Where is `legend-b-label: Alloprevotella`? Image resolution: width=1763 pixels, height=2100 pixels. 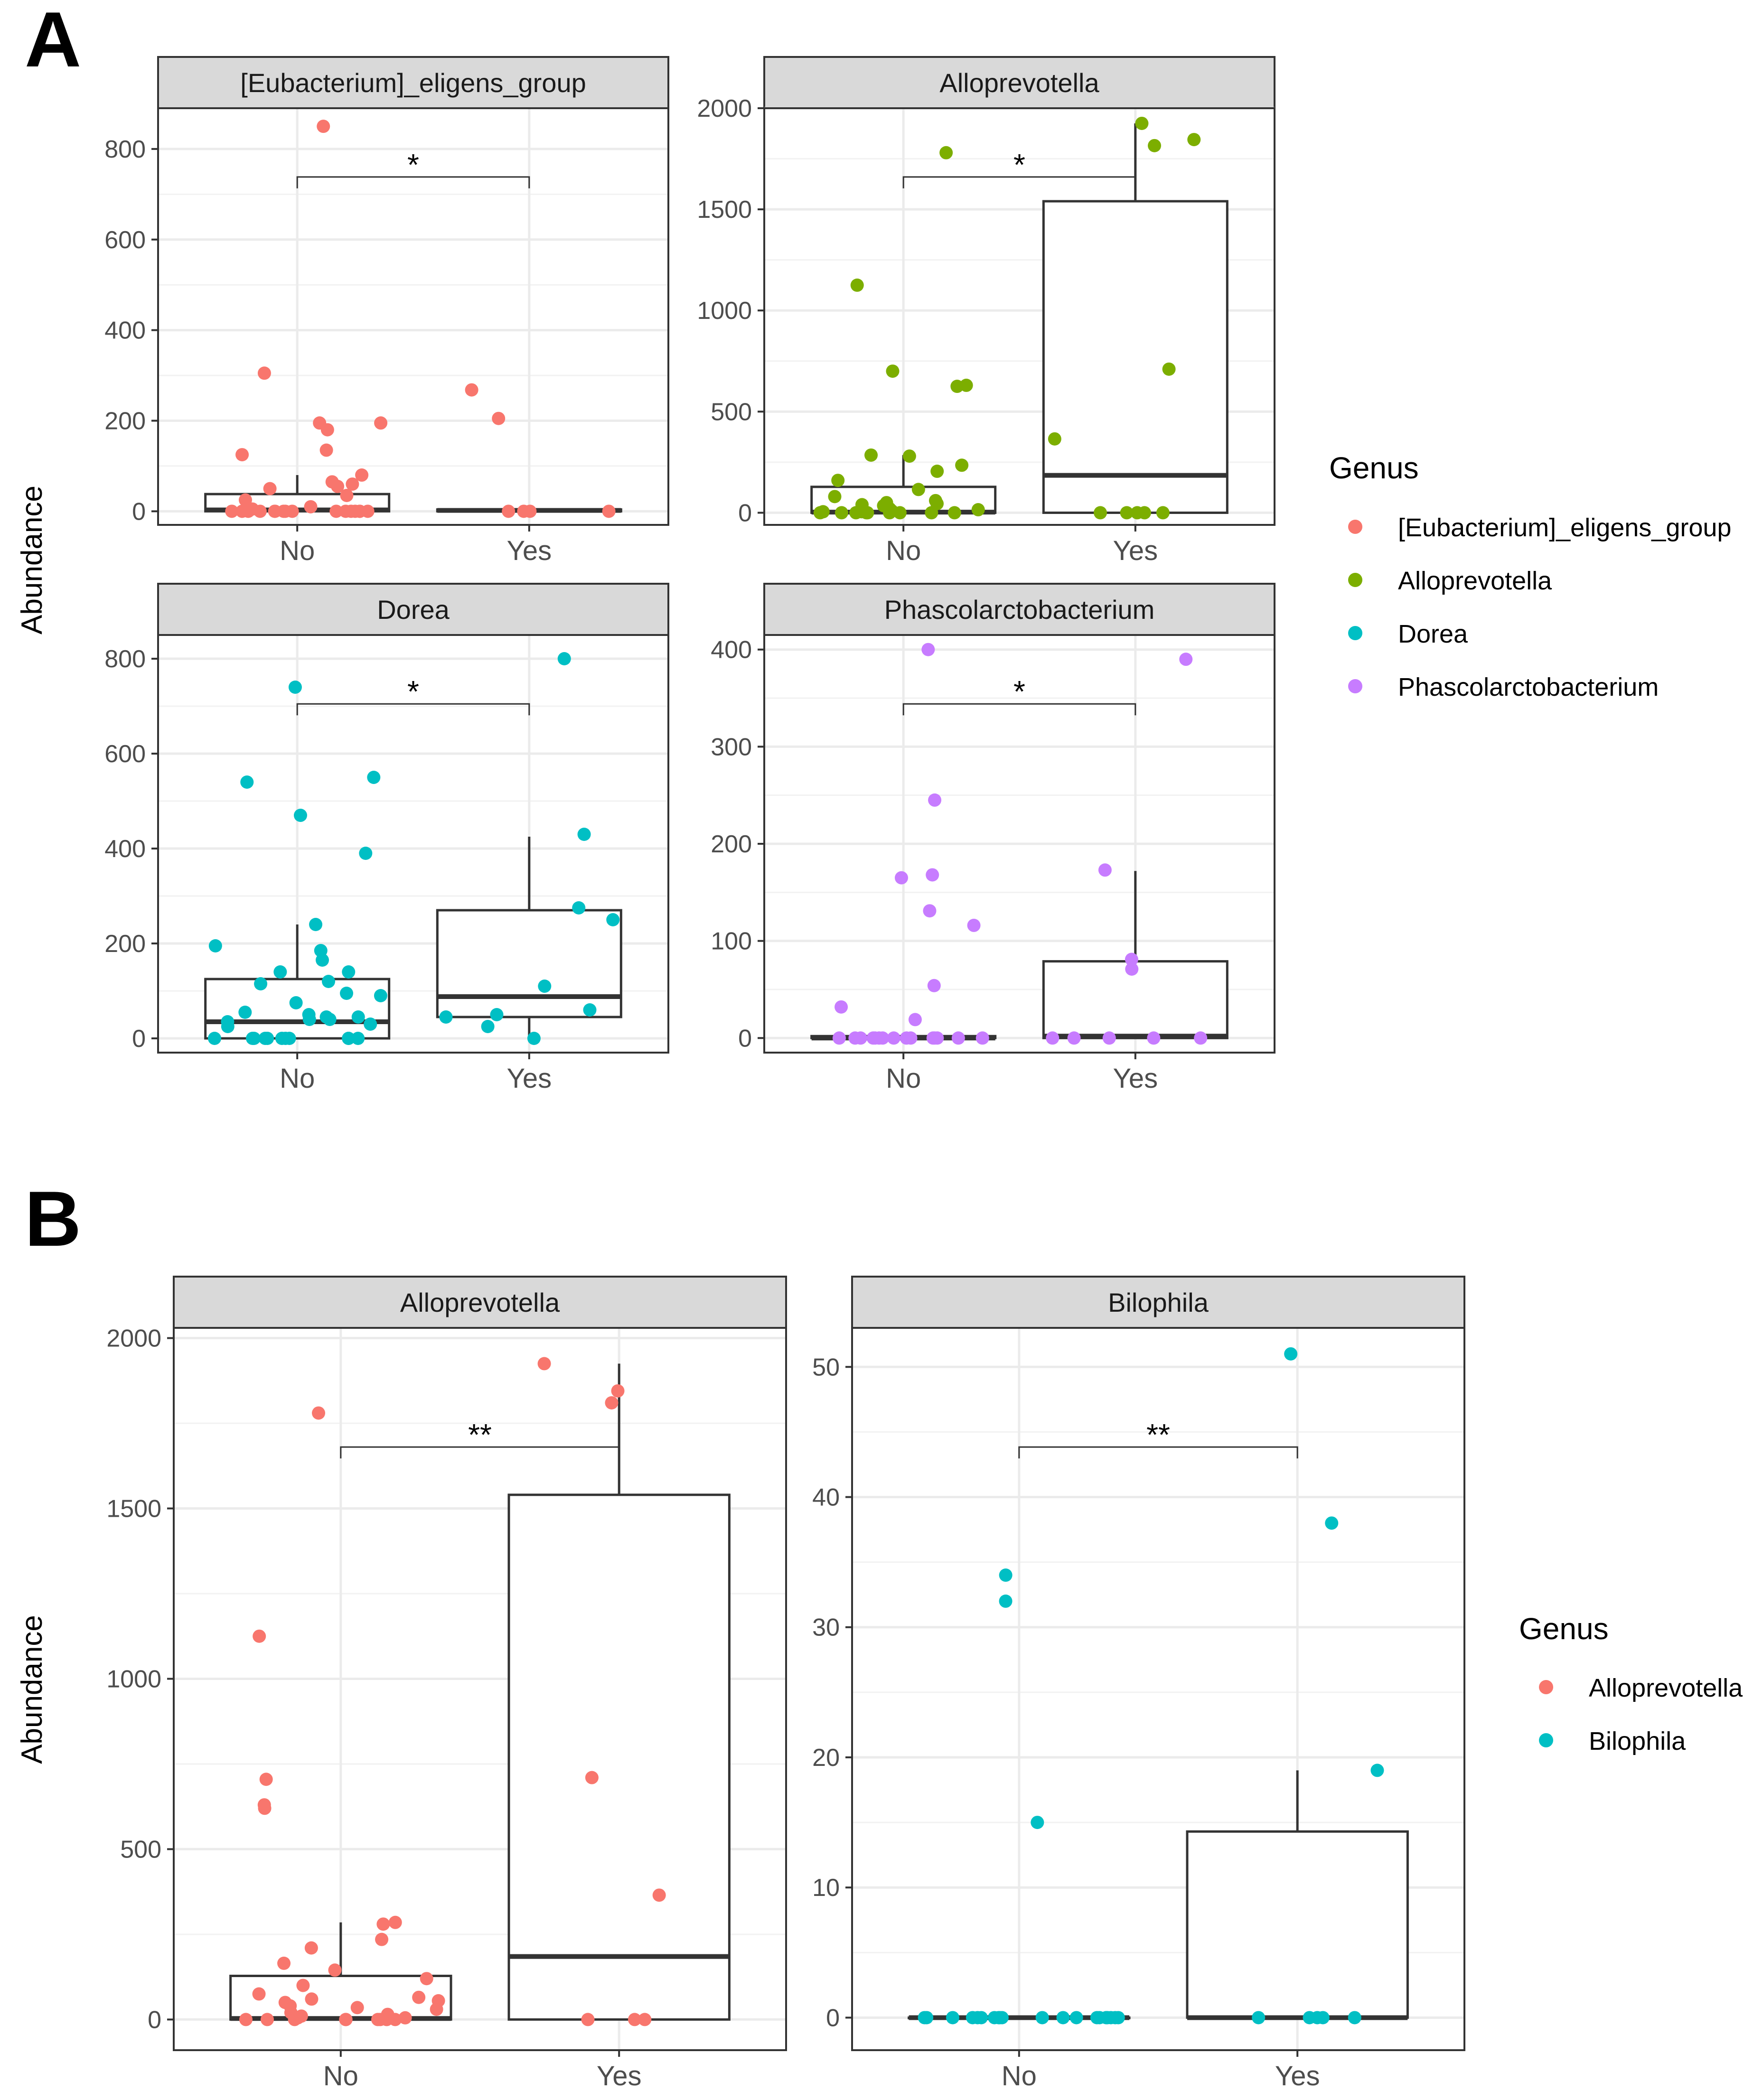
legend-b-label: Alloprevotella is located at coordinates (1666, 1688).